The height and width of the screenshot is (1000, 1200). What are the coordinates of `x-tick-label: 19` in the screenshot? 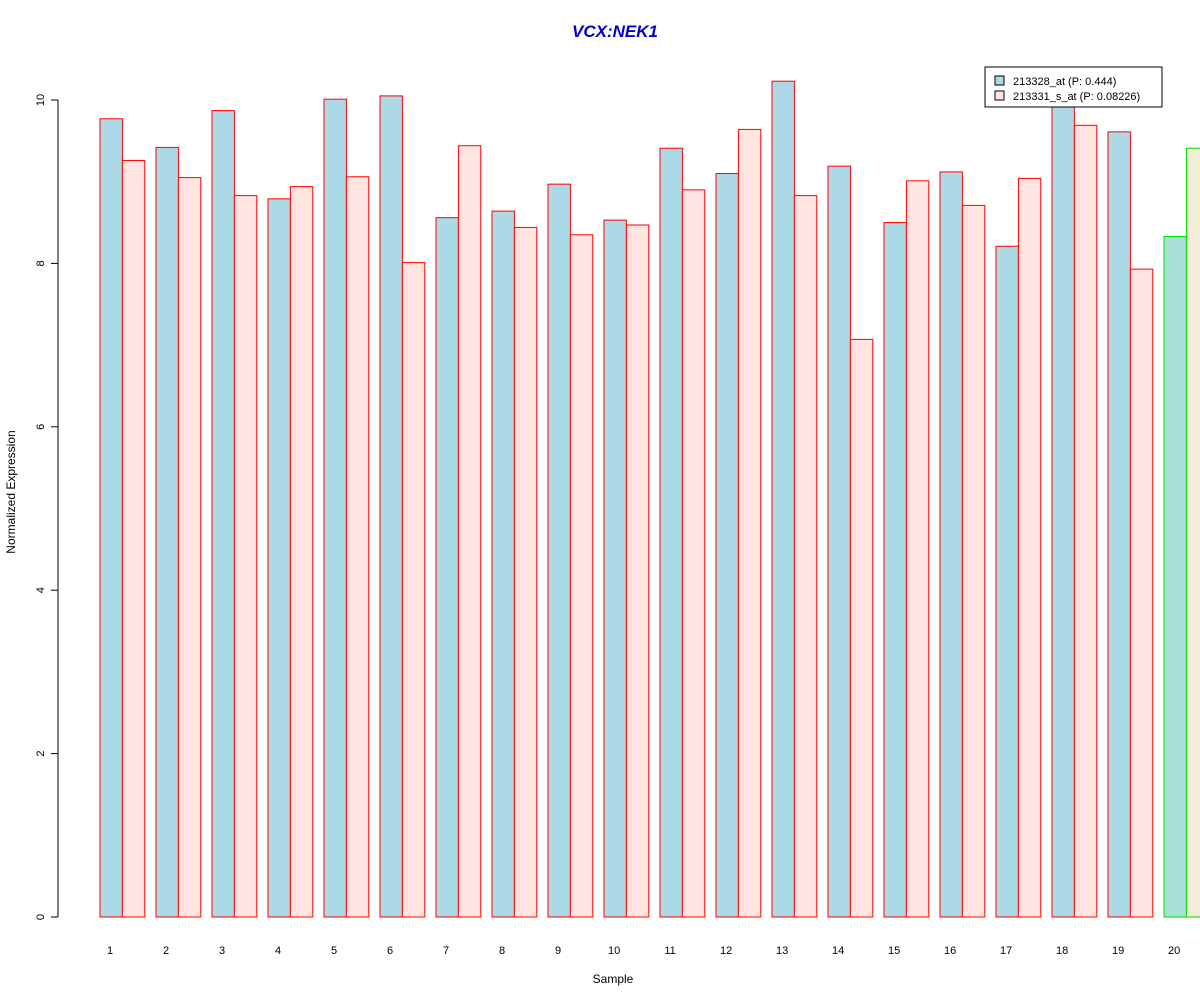 It's located at (1118, 951).